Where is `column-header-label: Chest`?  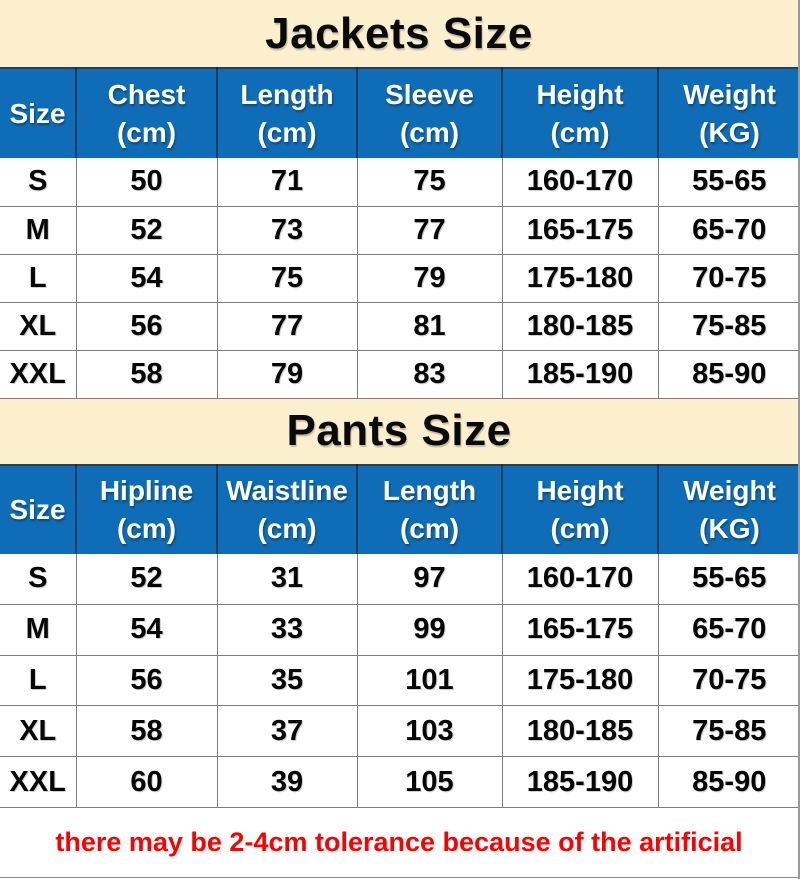
column-header-label: Chest is located at coordinates (146, 94).